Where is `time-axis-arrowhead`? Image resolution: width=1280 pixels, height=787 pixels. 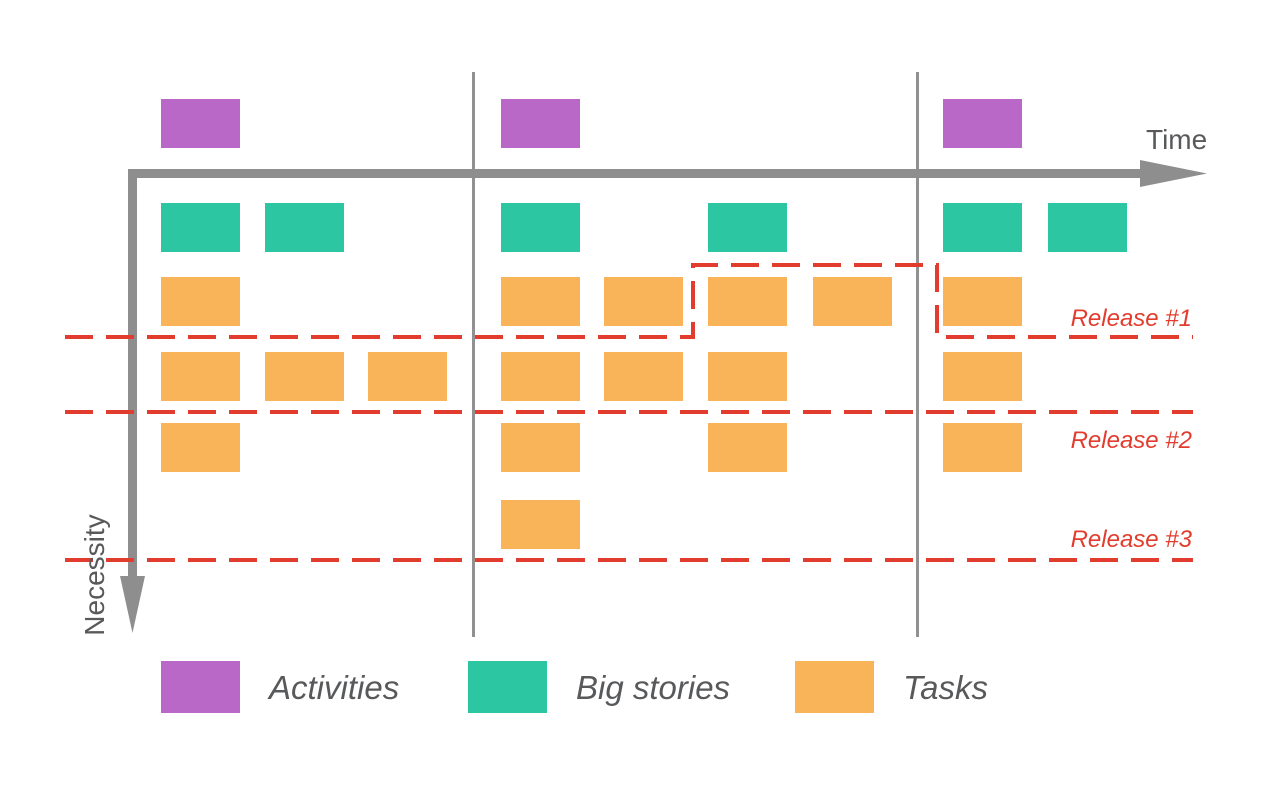 time-axis-arrowhead is located at coordinates (1173, 173).